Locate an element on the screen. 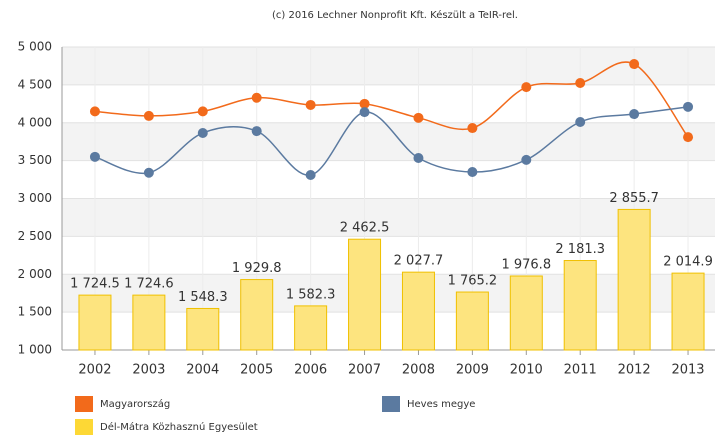  legend-label: Dél-Mátra Közhasznú Egyesület is located at coordinates (179, 427).